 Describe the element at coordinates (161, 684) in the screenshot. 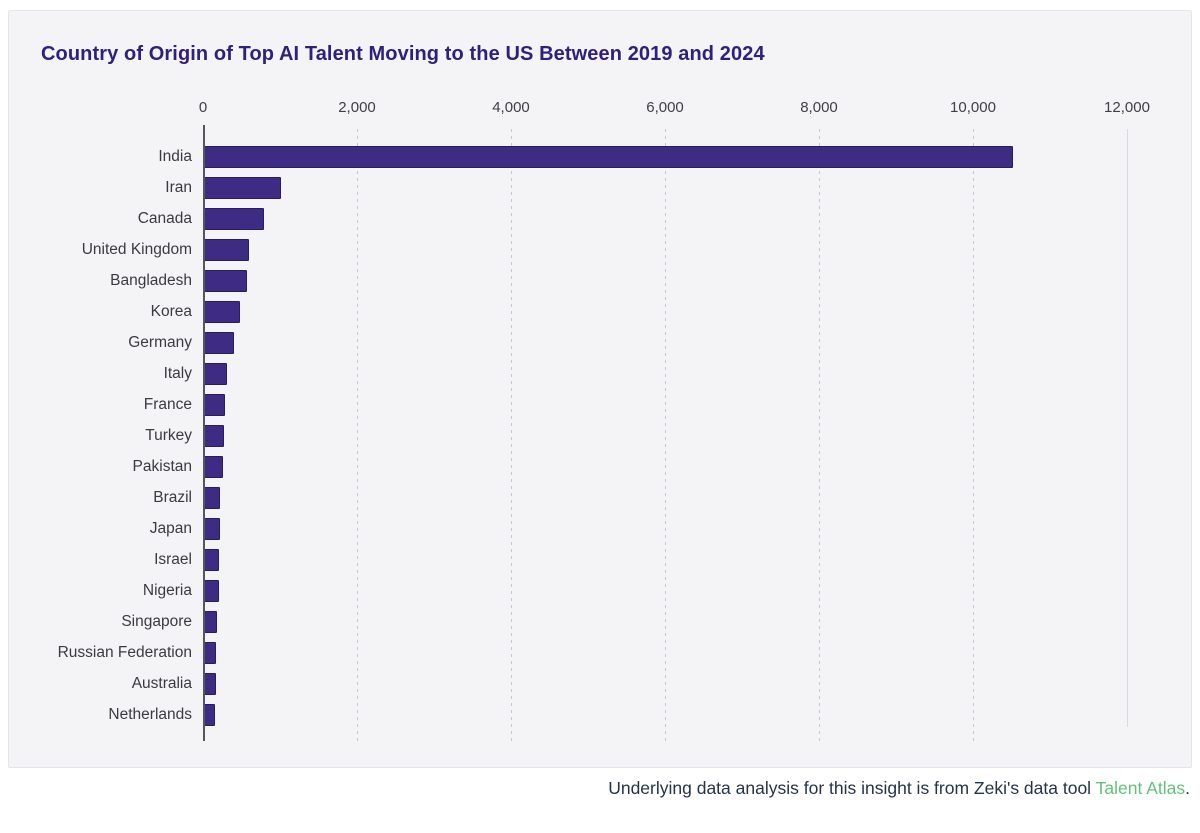

I see `category-label: Australia` at that location.